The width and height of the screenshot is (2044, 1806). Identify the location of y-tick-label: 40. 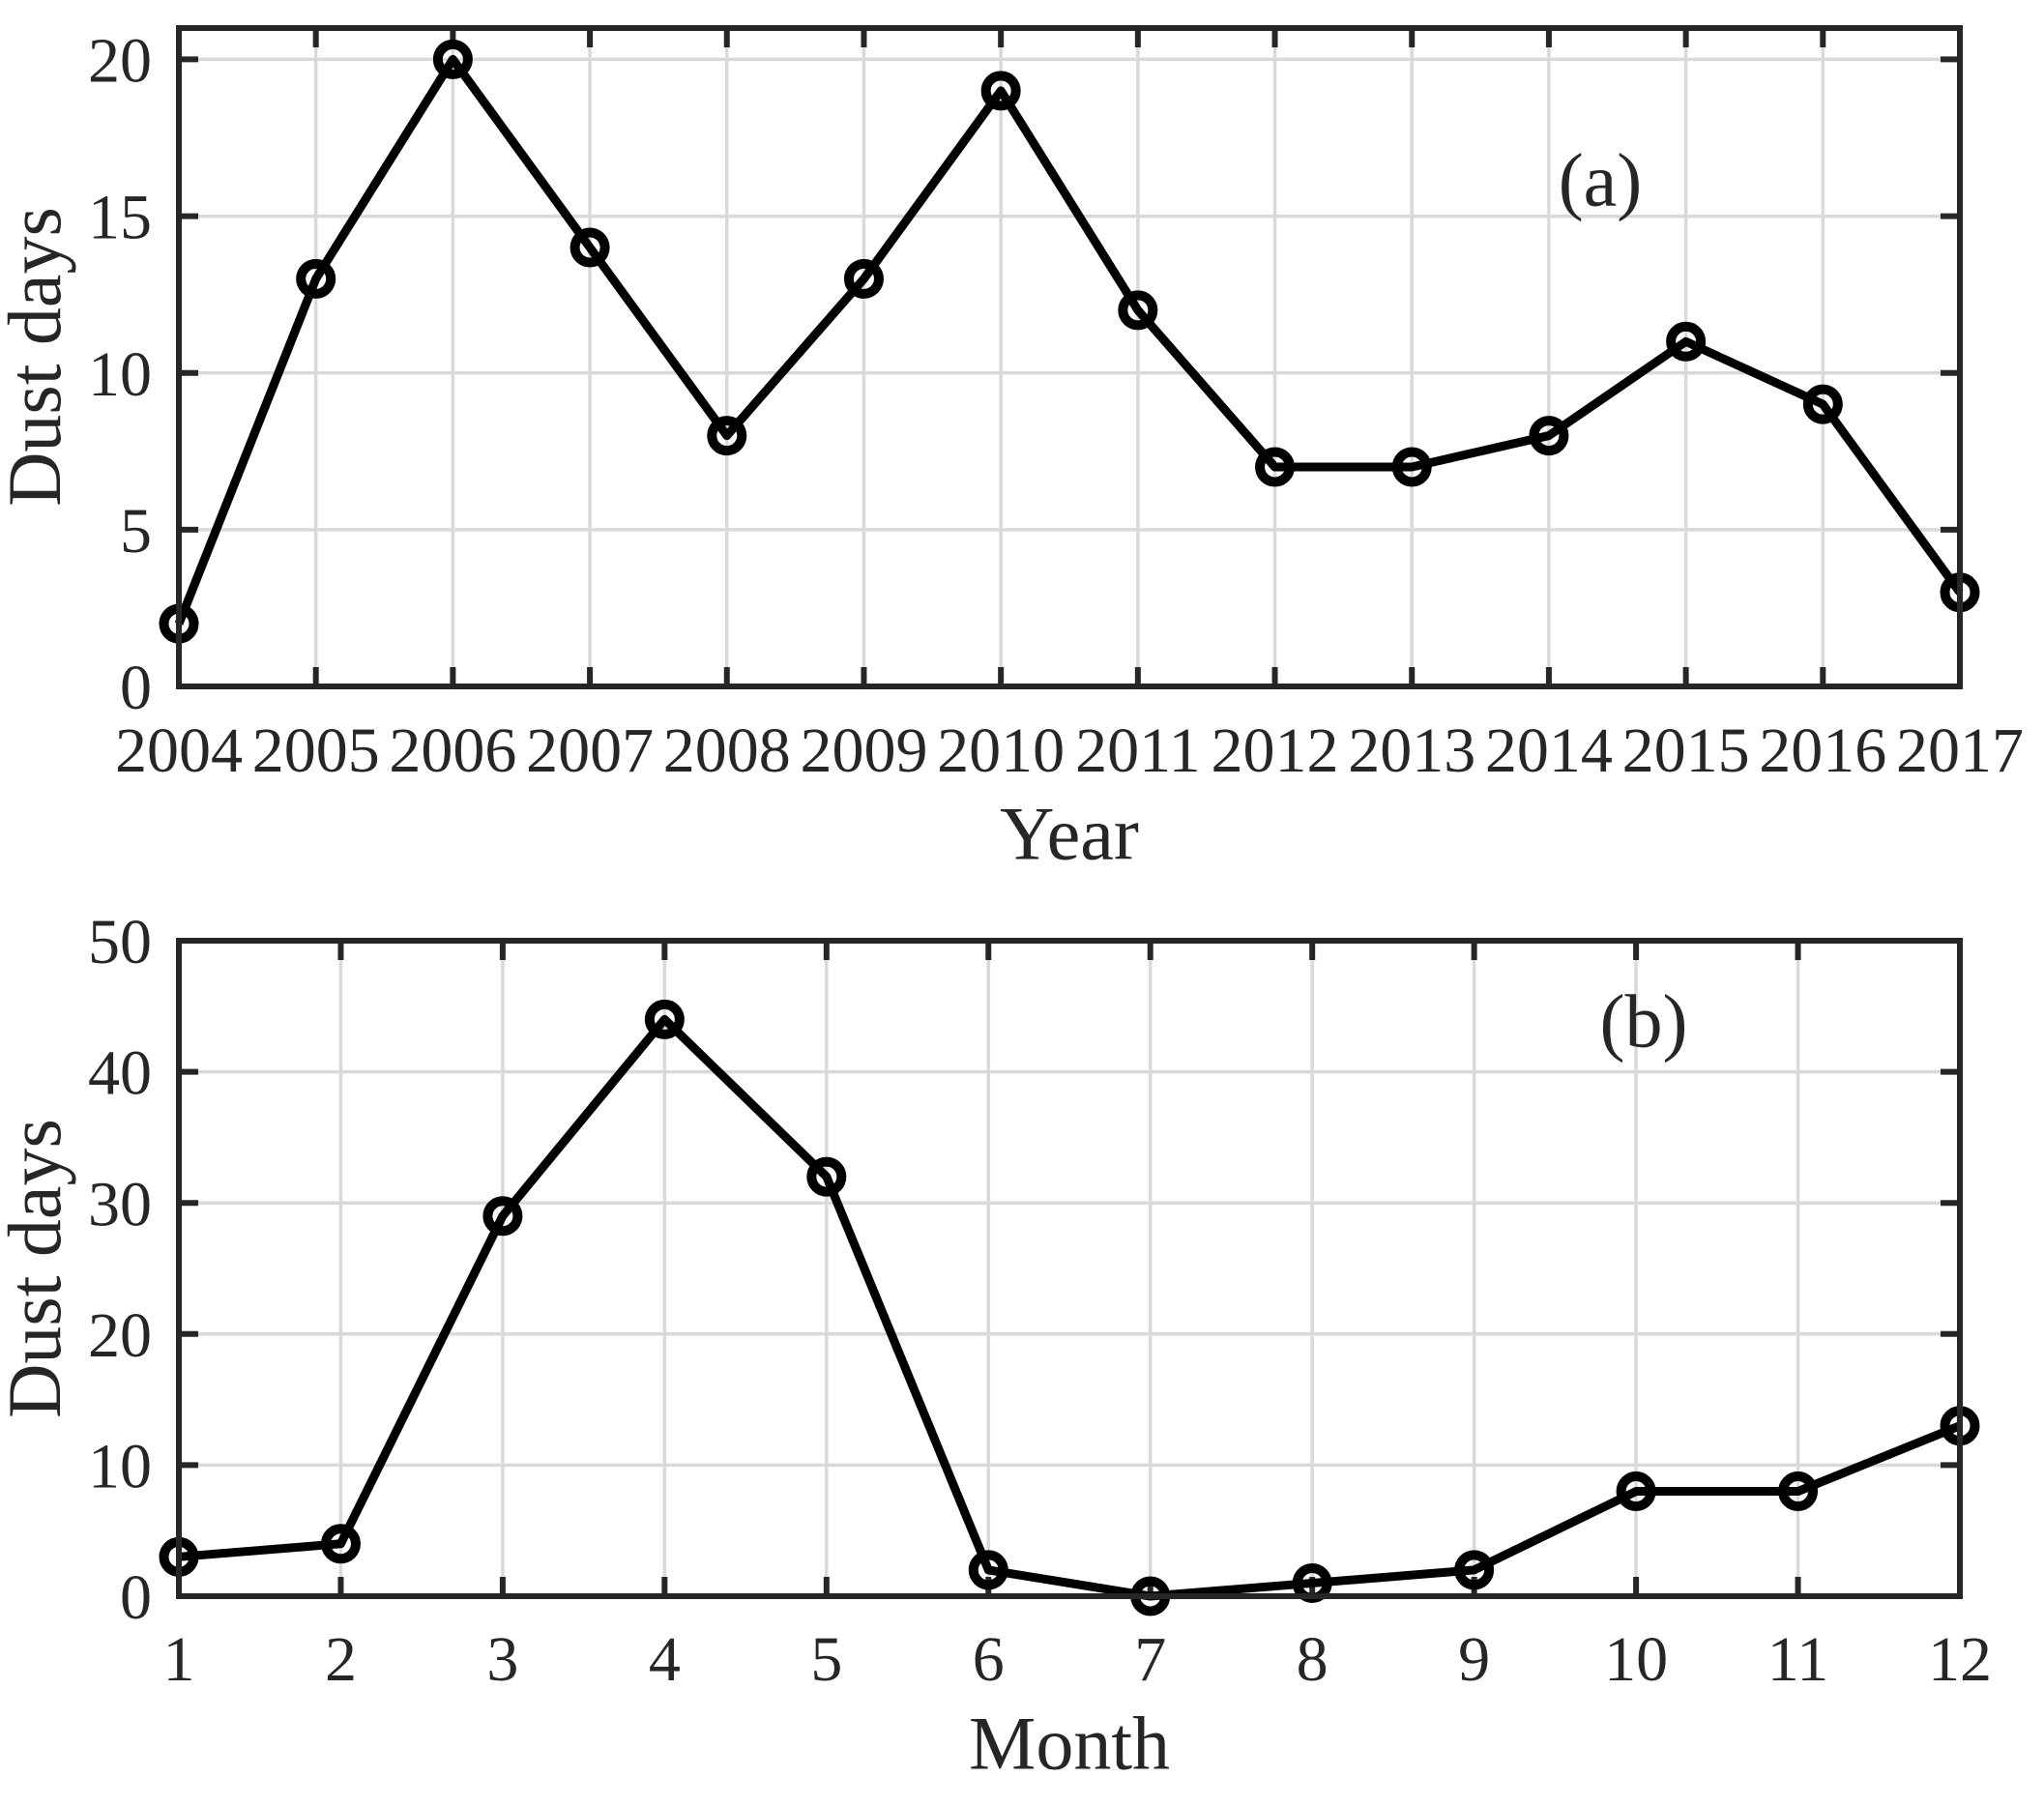
(120, 1073).